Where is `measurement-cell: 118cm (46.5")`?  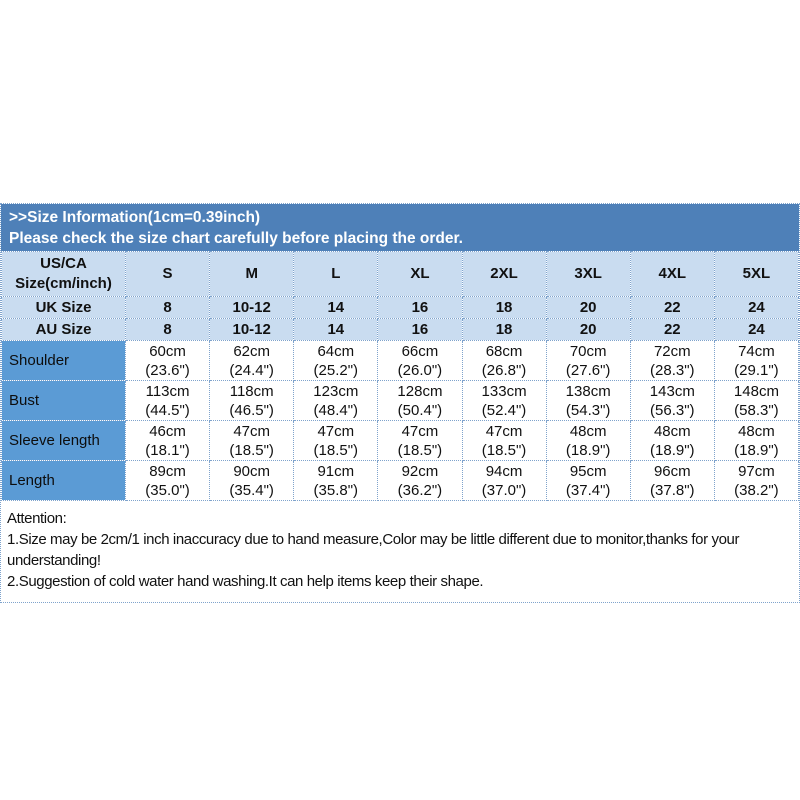
measurement-cell: 118cm (46.5") is located at coordinates (252, 400).